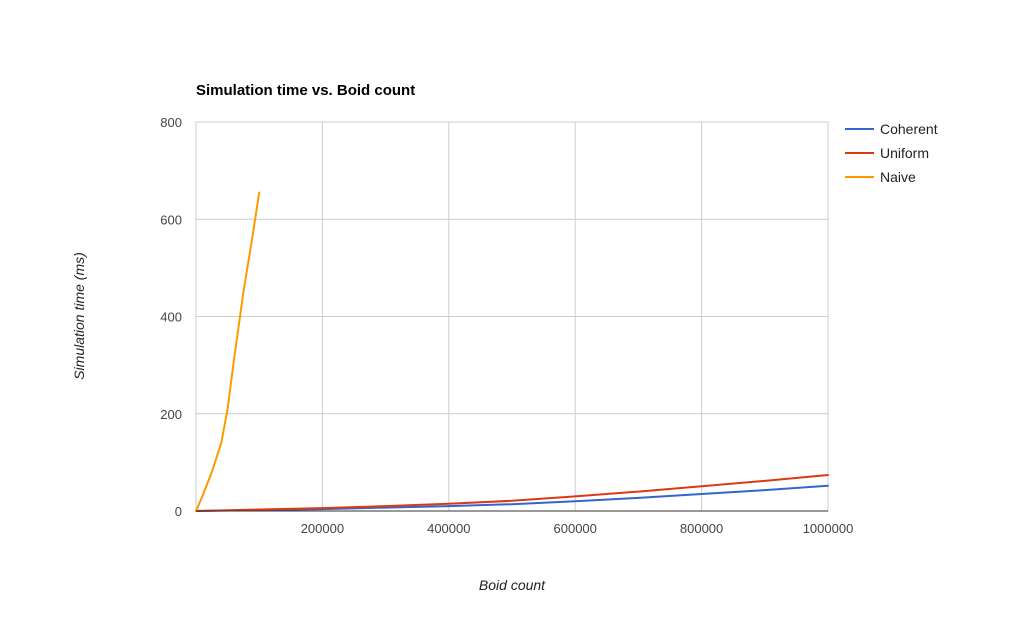 Image resolution: width=1024 pixels, height=633 pixels. What do you see at coordinates (898, 177) in the screenshot?
I see `legend-label: Naive` at bounding box center [898, 177].